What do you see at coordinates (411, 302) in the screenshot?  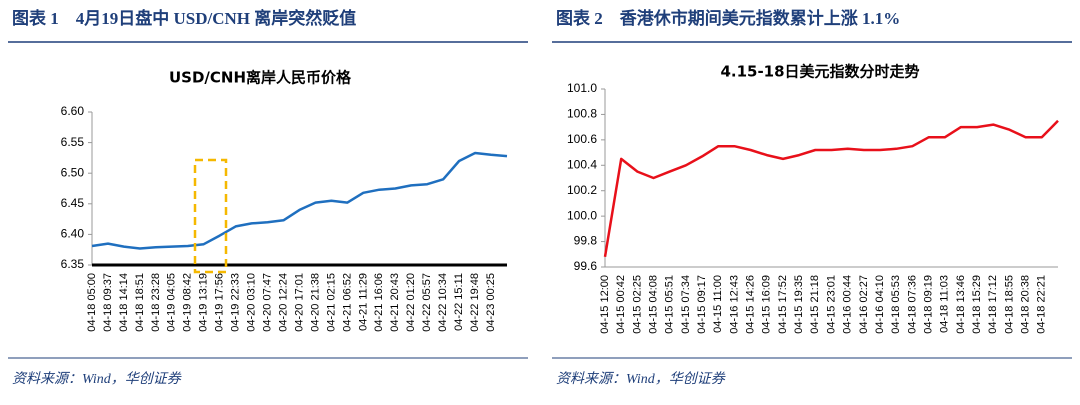 I see `x-tick-label: 04-22 01:20` at bounding box center [411, 302].